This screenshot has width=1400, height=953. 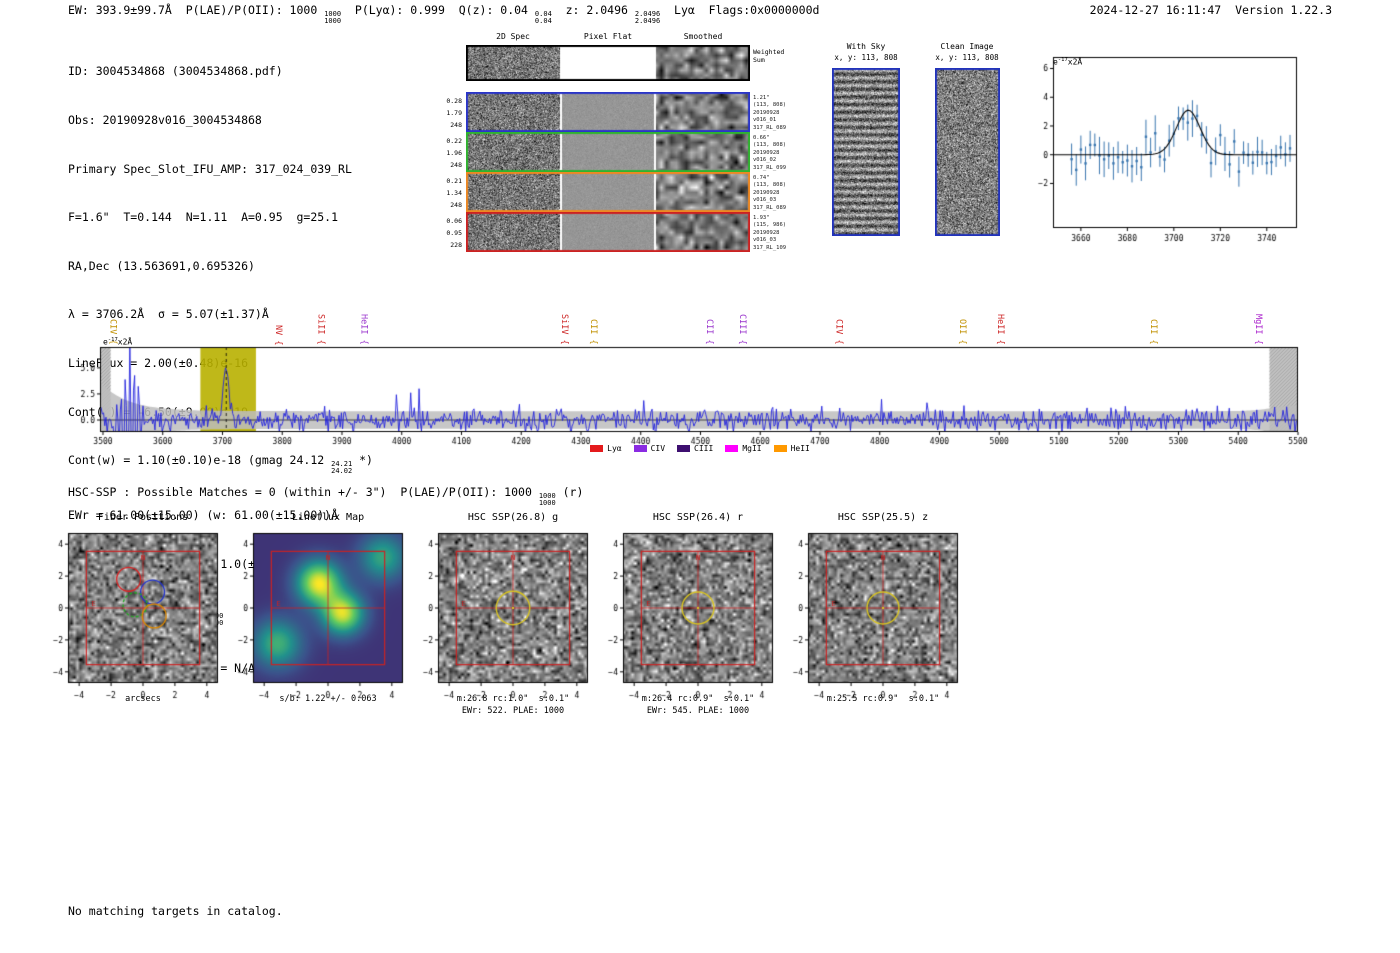 What do you see at coordinates (883, 517) in the screenshot?
I see `cutout-title: HSC SSP(25.5) z` at bounding box center [883, 517].